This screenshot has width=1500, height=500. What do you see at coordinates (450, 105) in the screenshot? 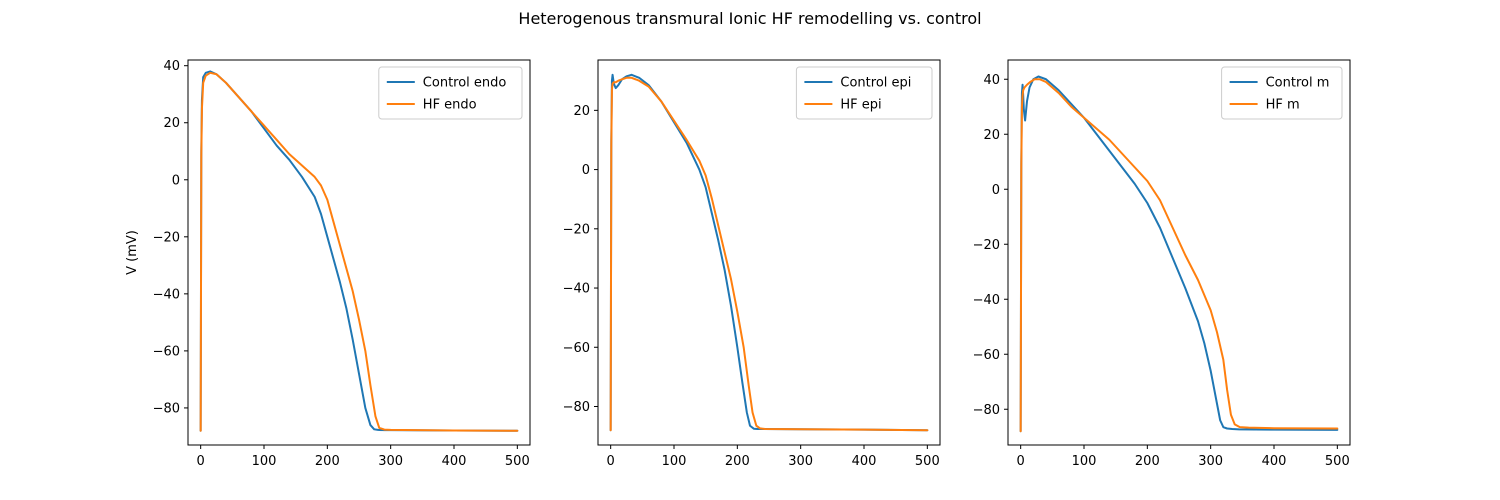
I see `legend-label: HF endo` at bounding box center [450, 105].